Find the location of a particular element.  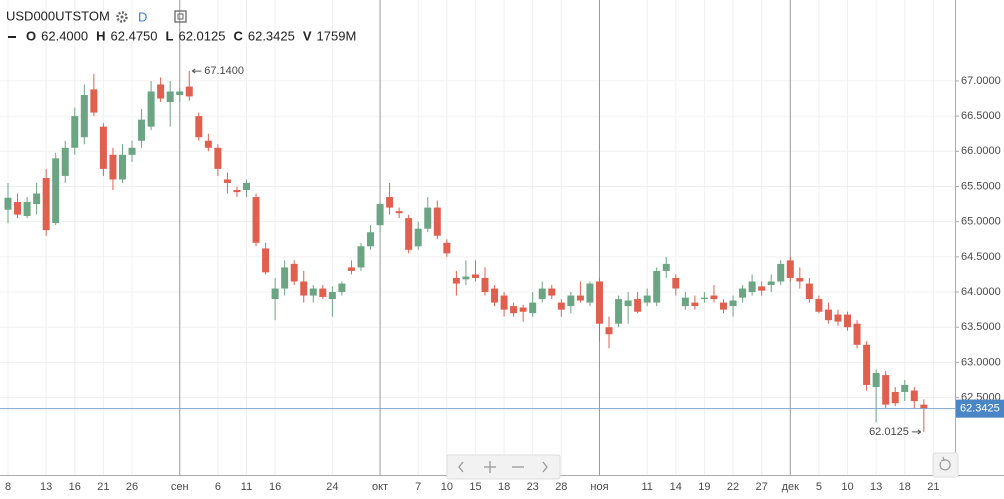

x-tick-label: 18 is located at coordinates (504, 487).